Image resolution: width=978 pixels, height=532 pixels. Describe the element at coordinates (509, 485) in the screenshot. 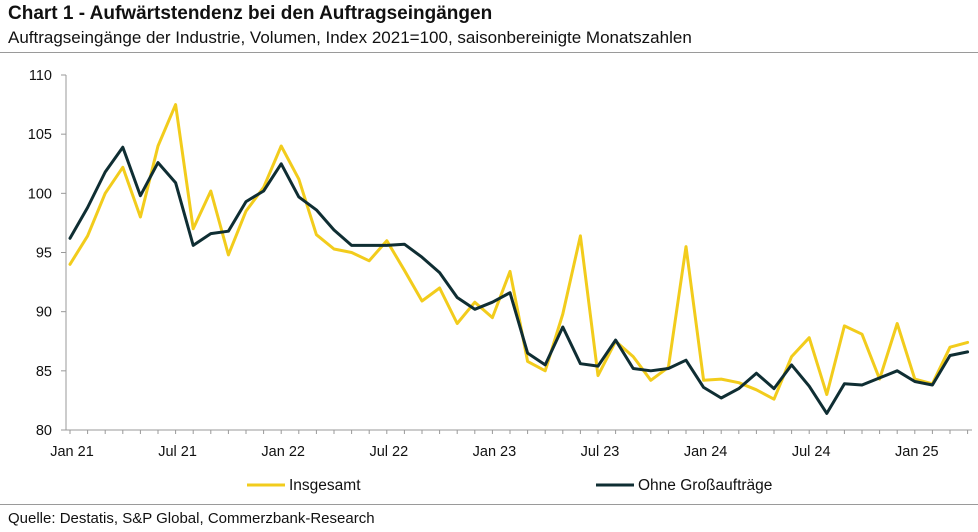

I see `chart-legend: Insgesamt Ohne Großaufträge` at that location.